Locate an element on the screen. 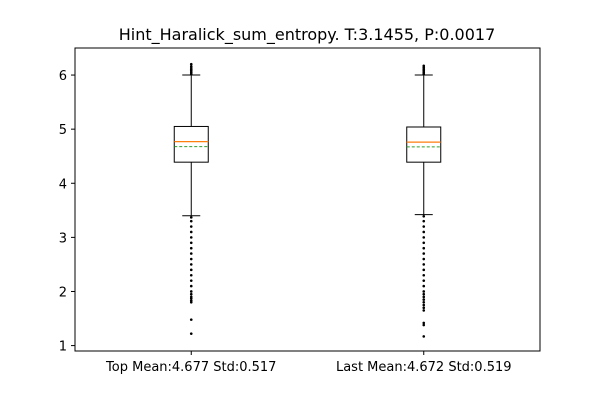  y-axis: 1 2 3 4 5 6 is located at coordinates (67, 212).